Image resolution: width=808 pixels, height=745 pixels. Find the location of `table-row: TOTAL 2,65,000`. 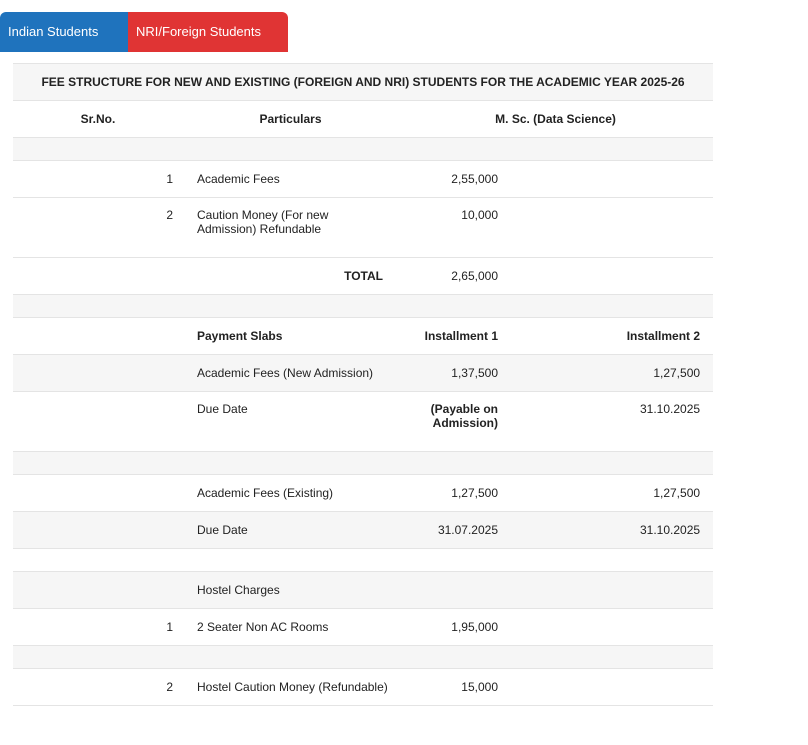

table-row: TOTAL 2,65,000 is located at coordinates (363, 276).